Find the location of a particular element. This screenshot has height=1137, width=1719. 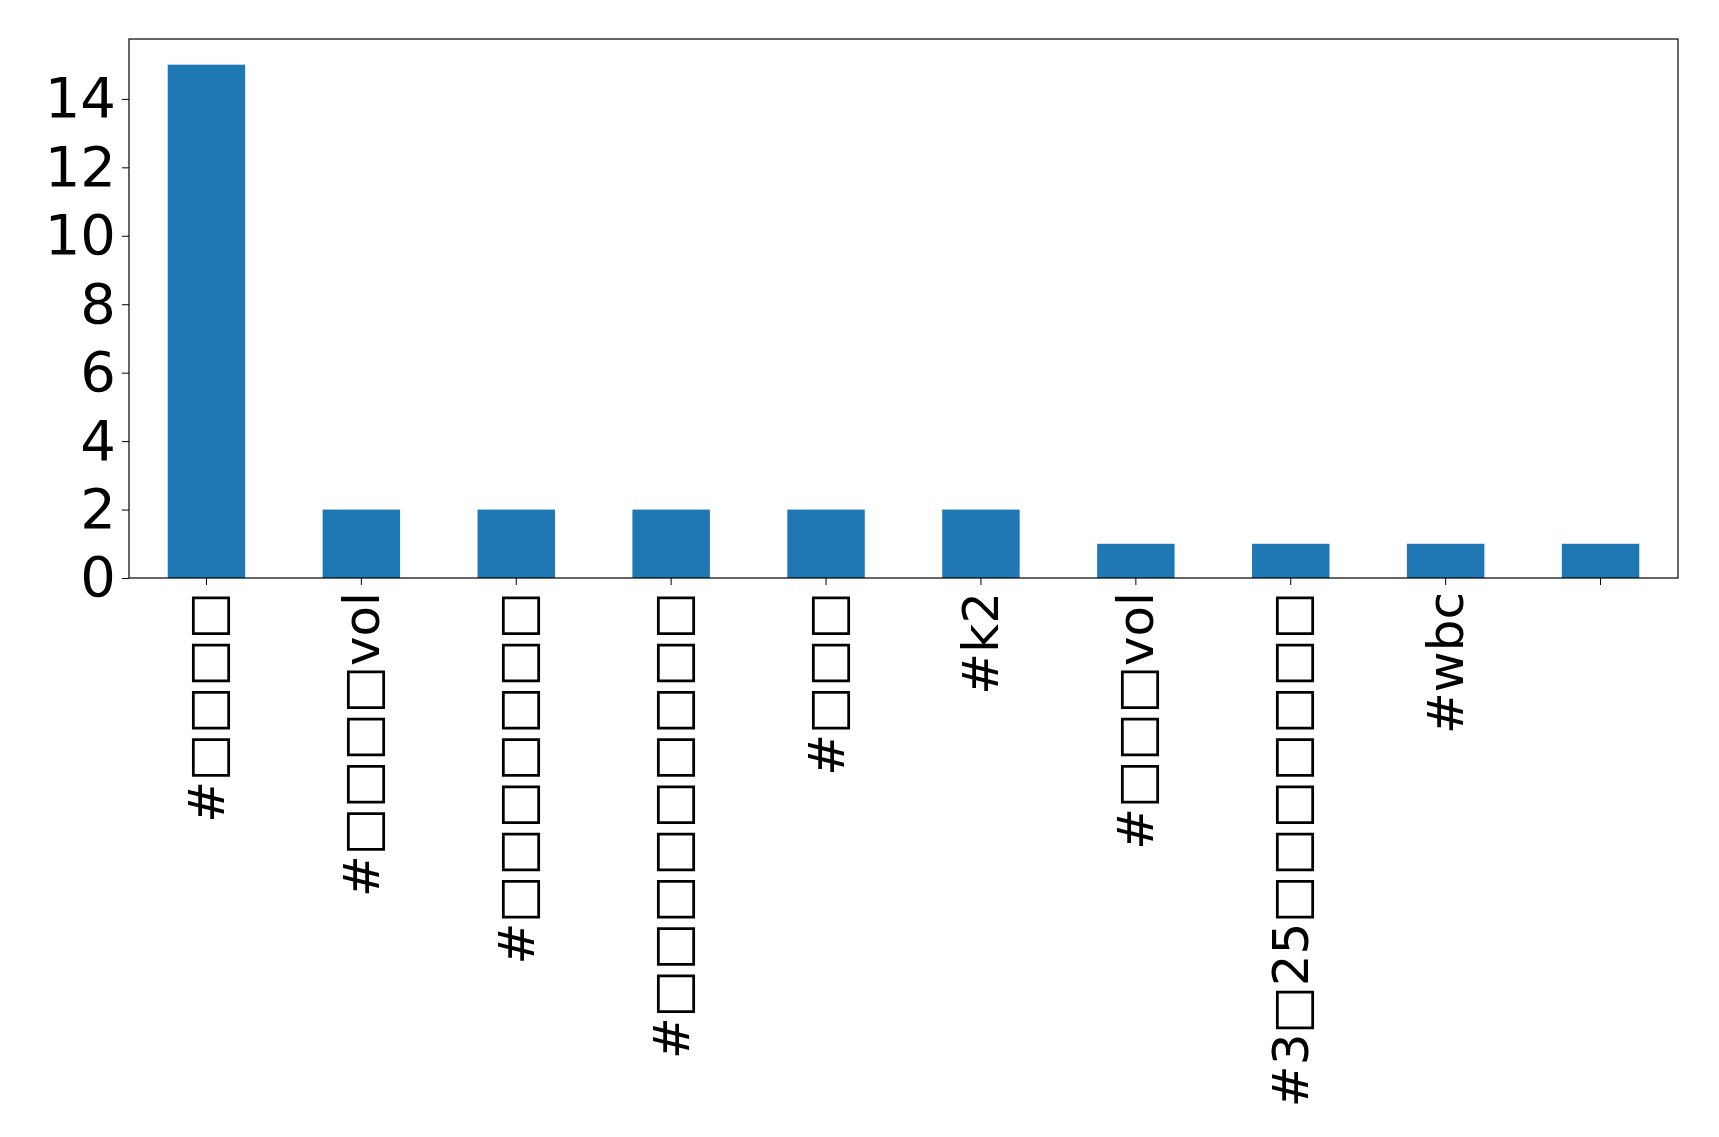

x-tick-label: #□□□□ is located at coordinates (206, 707).